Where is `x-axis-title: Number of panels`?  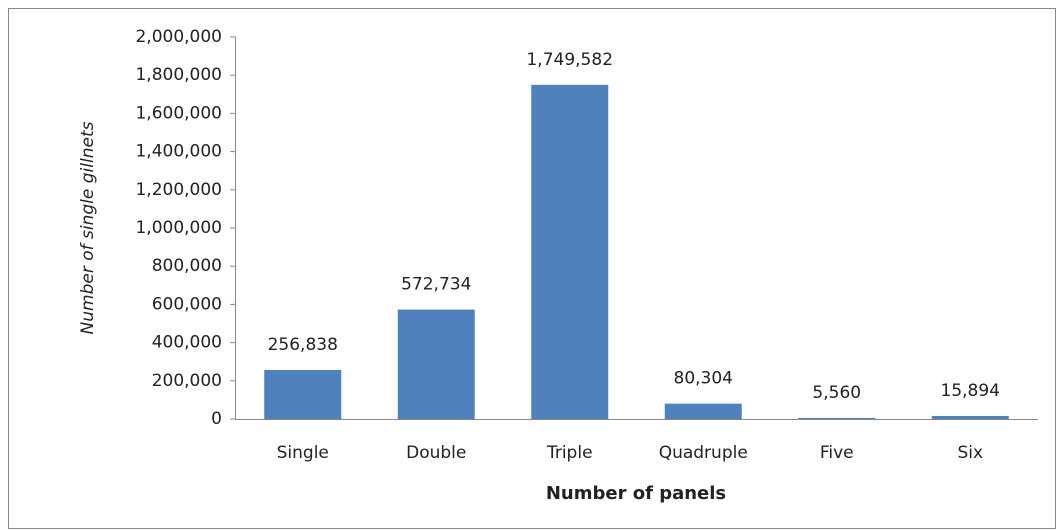 x-axis-title: Number of panels is located at coordinates (636, 493).